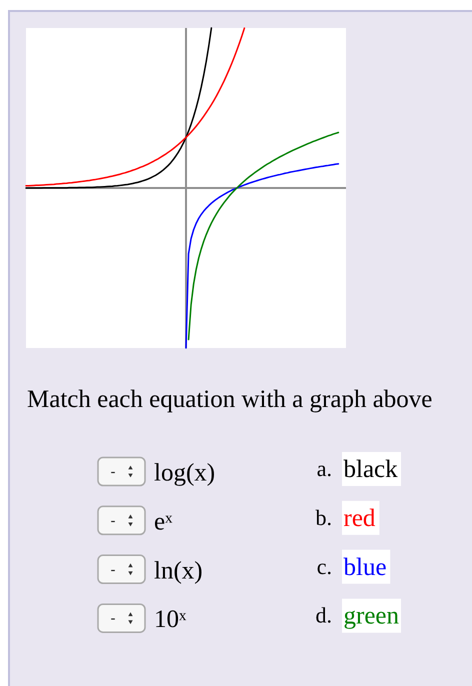 Image resolution: width=472 pixels, height=686 pixels. I want to click on text: b., so click(324, 517).